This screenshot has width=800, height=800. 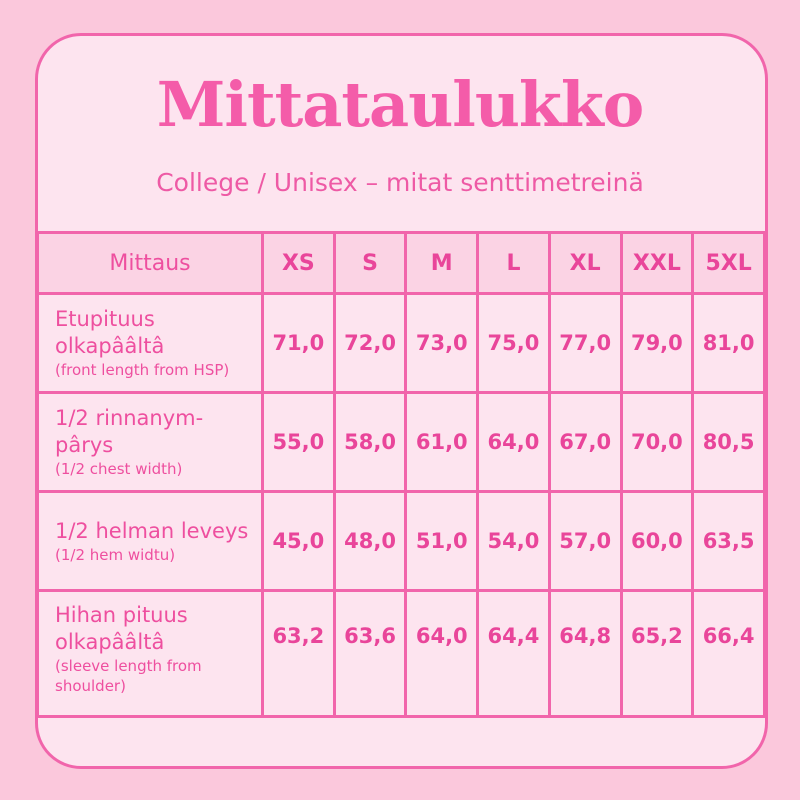 I want to click on measurement-label: 1/2 rinnanym-pârys (1/2 chest width), so click(x=150, y=442).